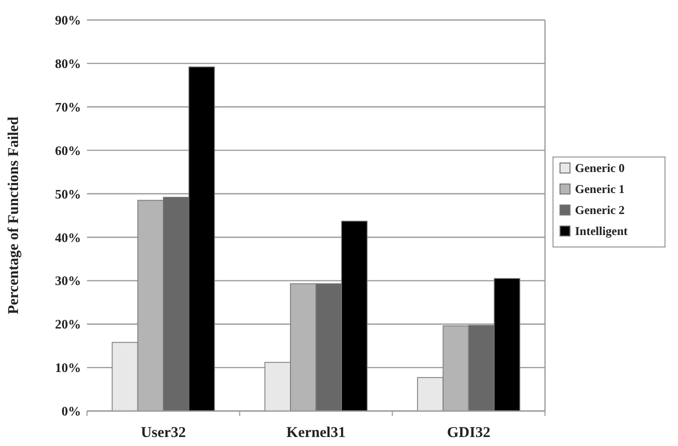 The height and width of the screenshot is (446, 678). I want to click on y-axis-title: Percentage of Functions Failed, so click(14, 215).